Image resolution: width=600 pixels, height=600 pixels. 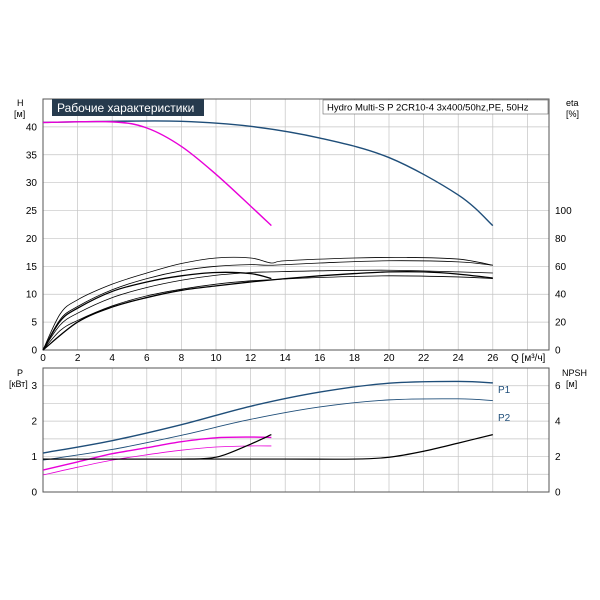 I want to click on y-right-tick-label: 80, so click(x=561, y=239).